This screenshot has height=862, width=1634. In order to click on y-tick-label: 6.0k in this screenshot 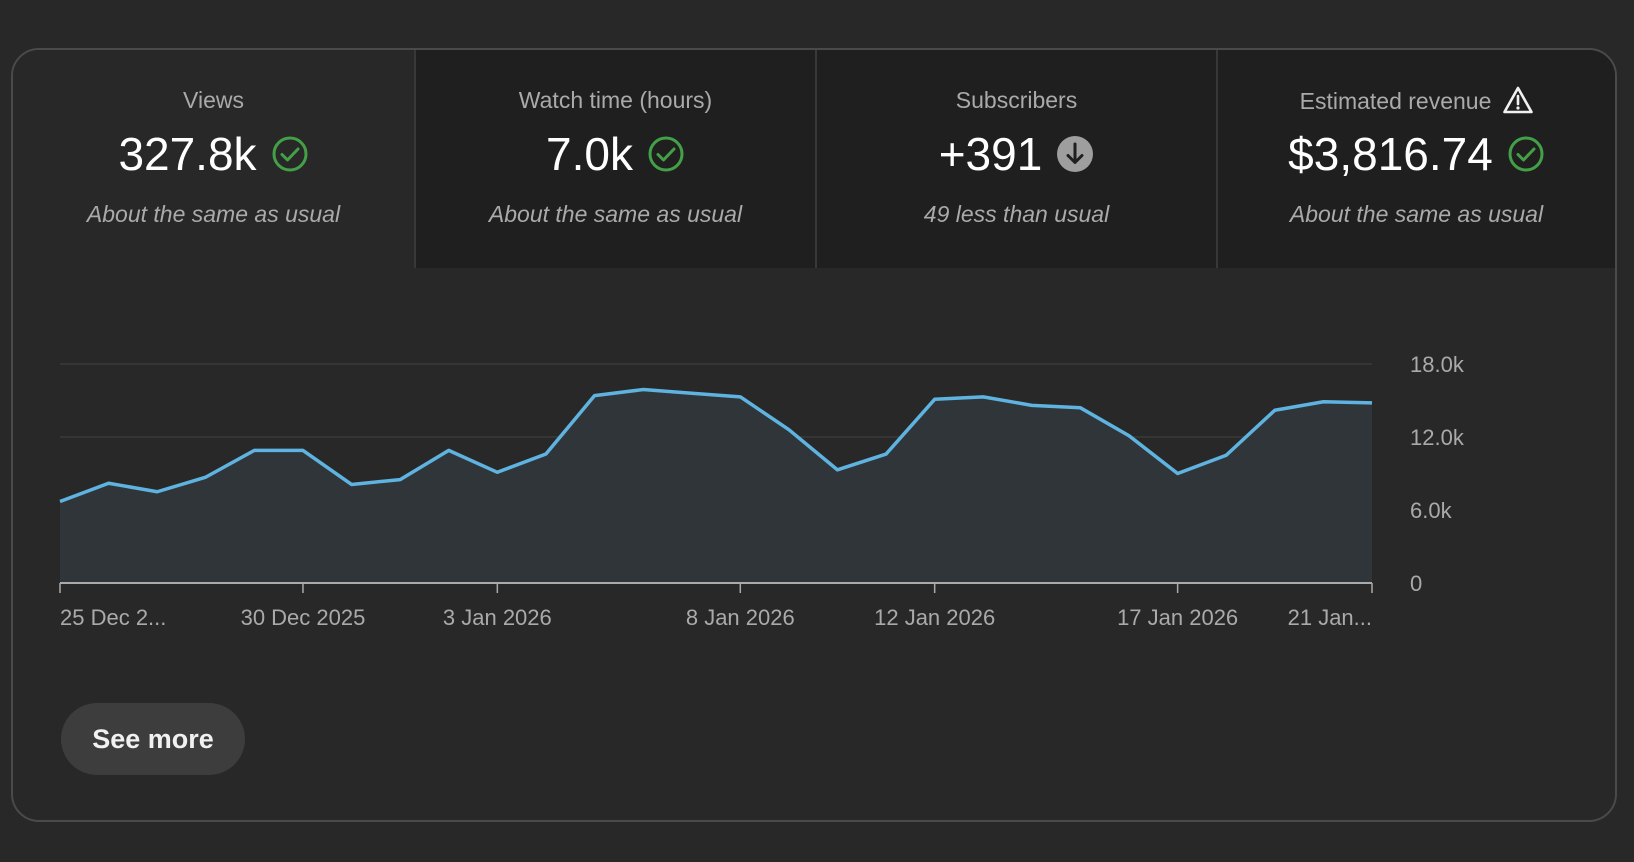, I will do `click(1431, 510)`.